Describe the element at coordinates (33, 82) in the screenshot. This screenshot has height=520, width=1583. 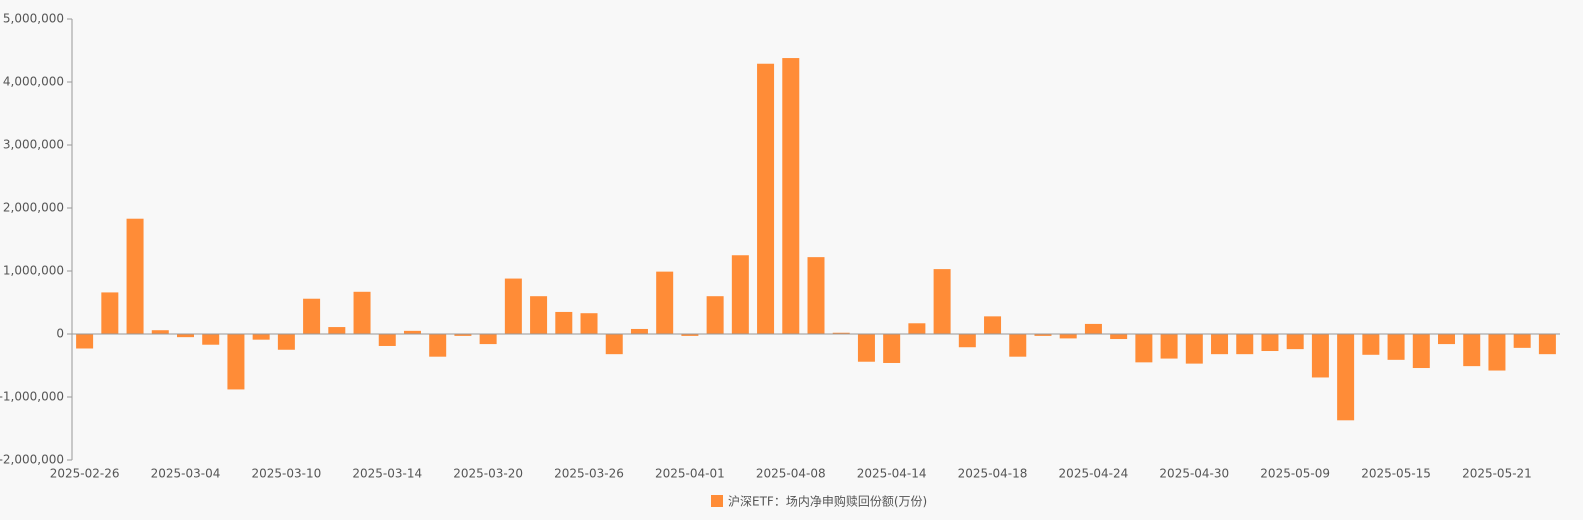
I see `y-tick-label: 4,000,000` at that location.